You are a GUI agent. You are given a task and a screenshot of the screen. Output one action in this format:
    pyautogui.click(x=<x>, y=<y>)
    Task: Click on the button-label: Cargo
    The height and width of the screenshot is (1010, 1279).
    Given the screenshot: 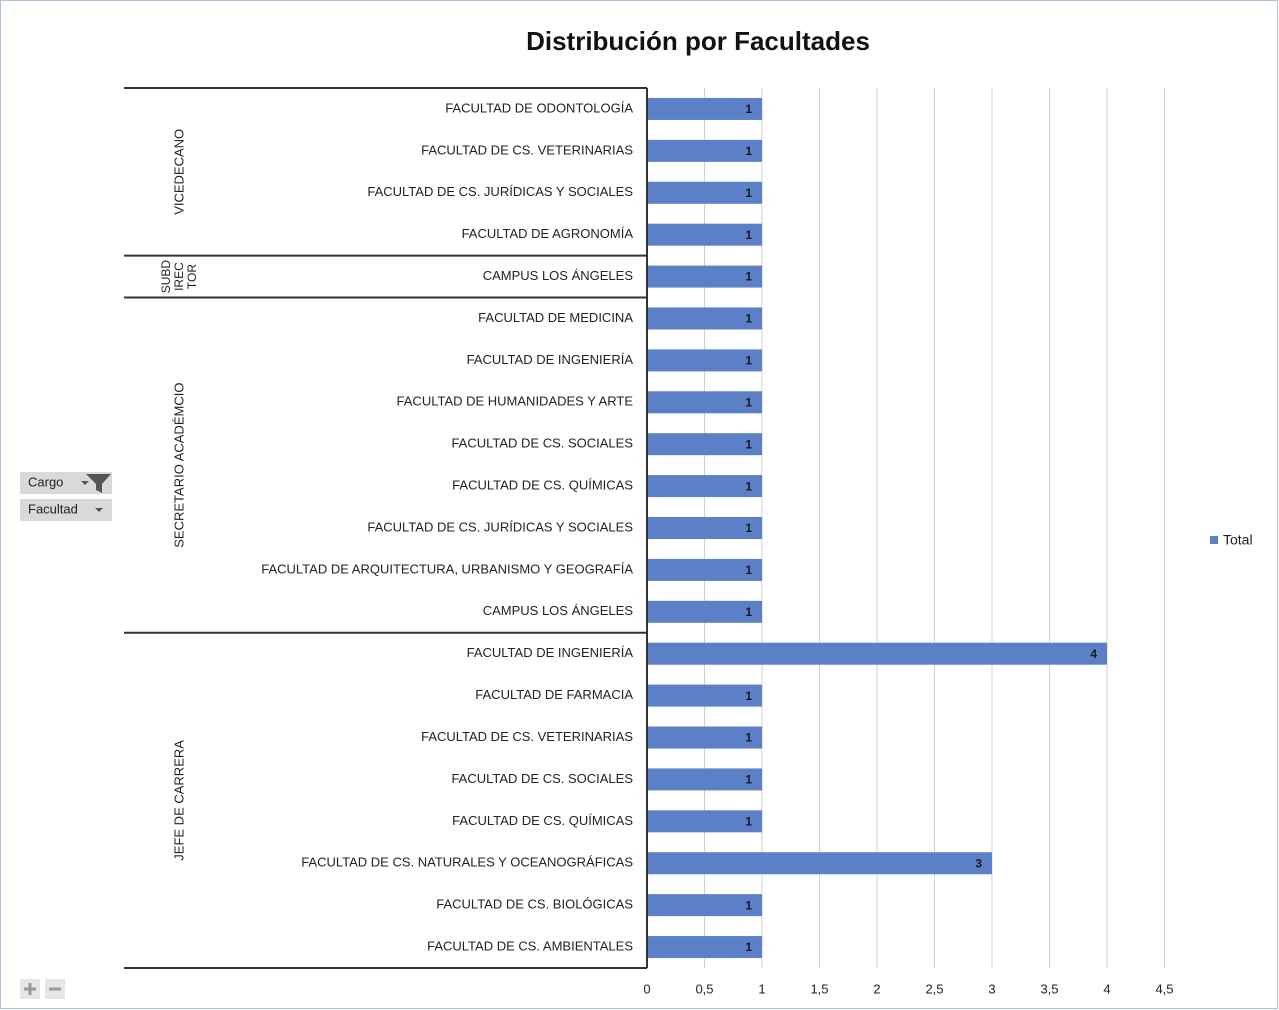 What is the action you would take?
    pyautogui.click(x=45, y=481)
    